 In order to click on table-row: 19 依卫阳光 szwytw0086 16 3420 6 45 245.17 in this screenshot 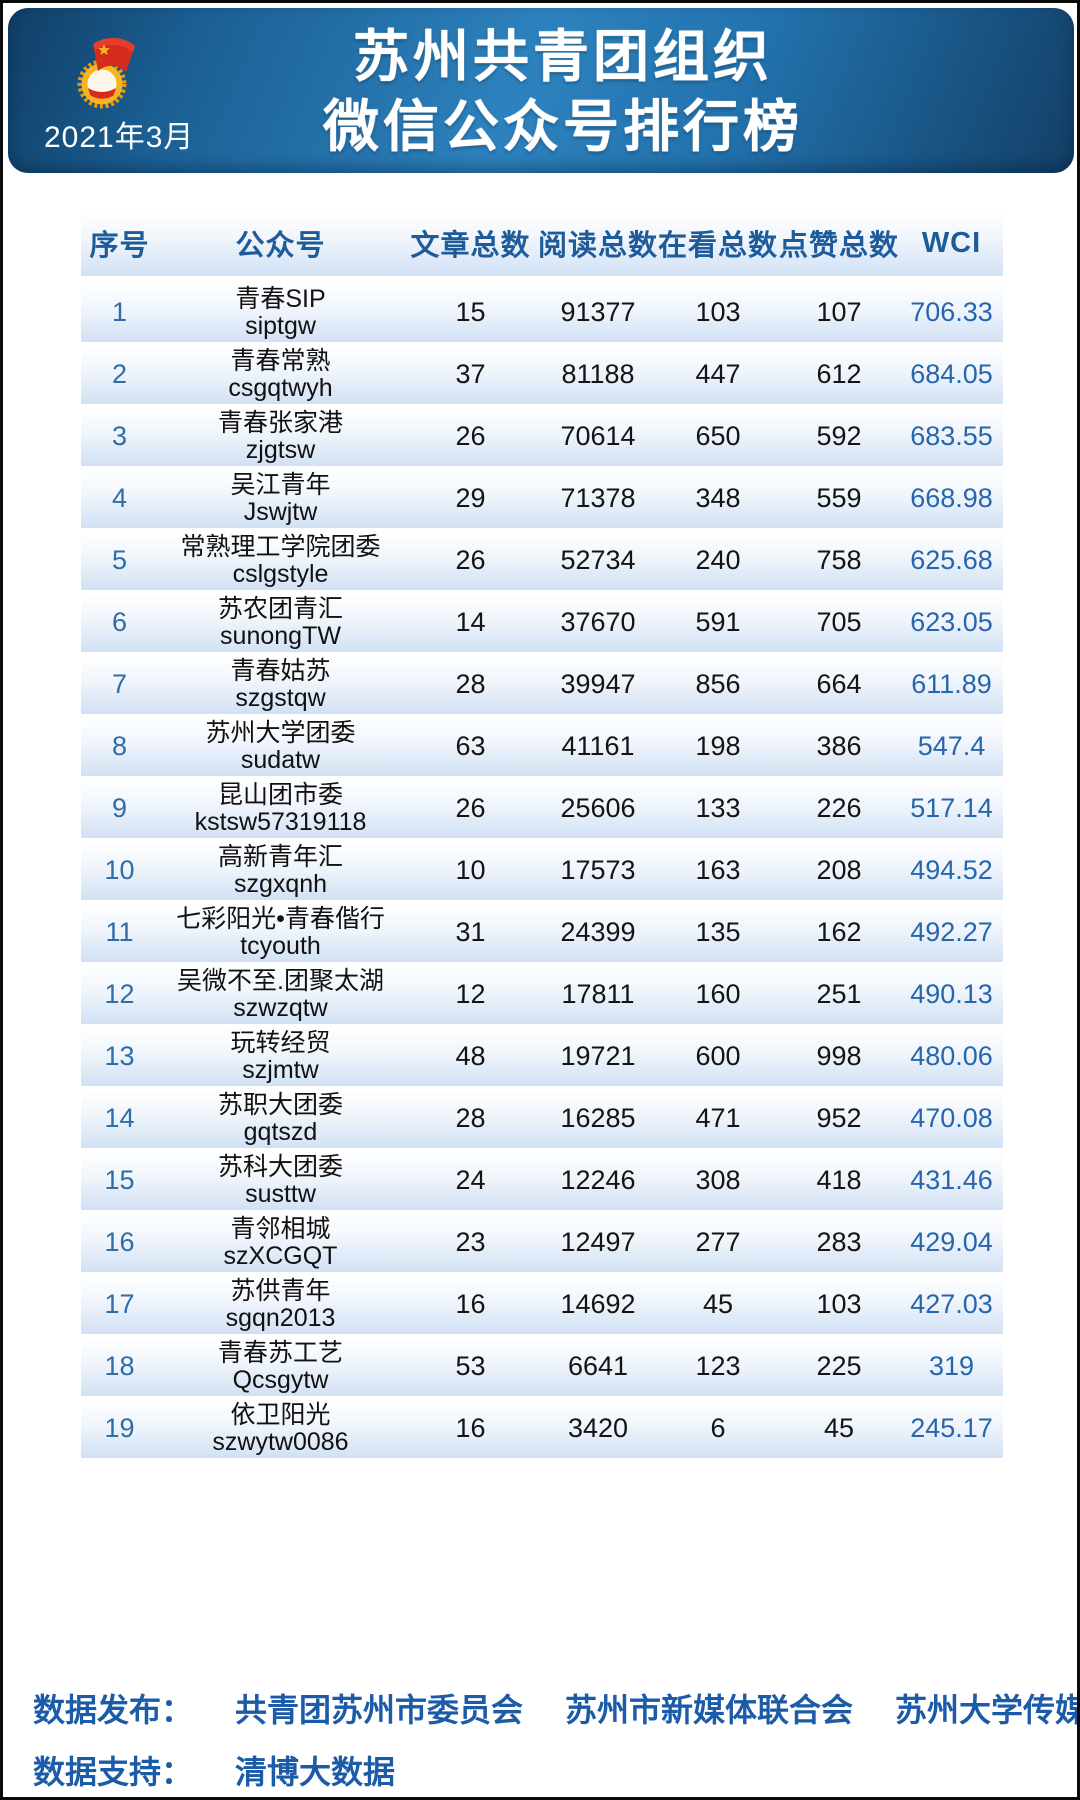, I will do `click(542, 1428)`.